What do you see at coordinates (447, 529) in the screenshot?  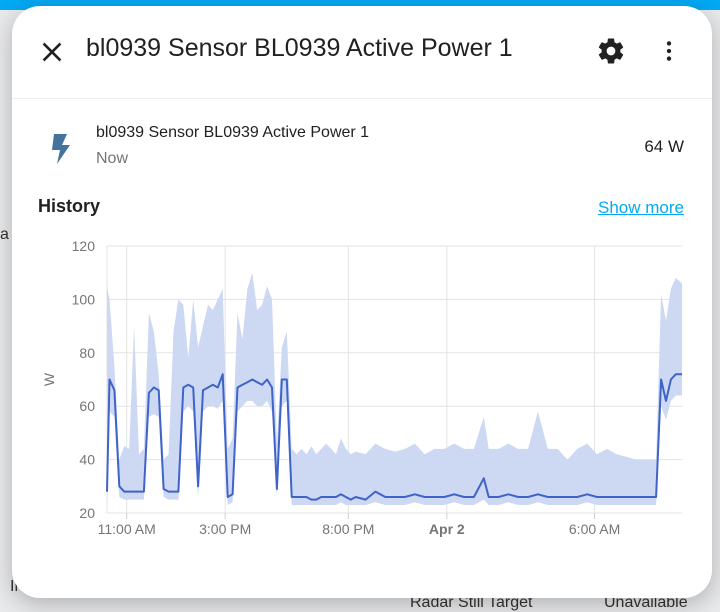 I see `x-tick-label: Apr 2` at bounding box center [447, 529].